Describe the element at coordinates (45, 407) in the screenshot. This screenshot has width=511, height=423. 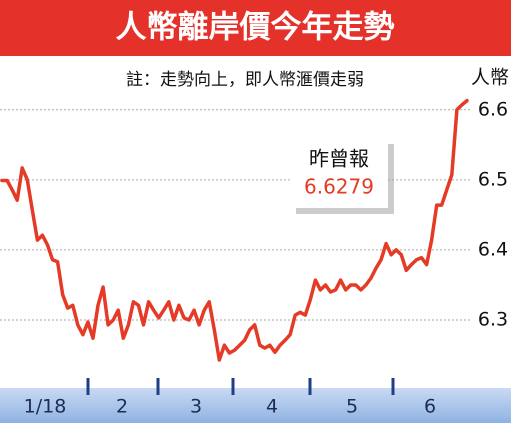
I see `x-tick-label: 1/18` at that location.